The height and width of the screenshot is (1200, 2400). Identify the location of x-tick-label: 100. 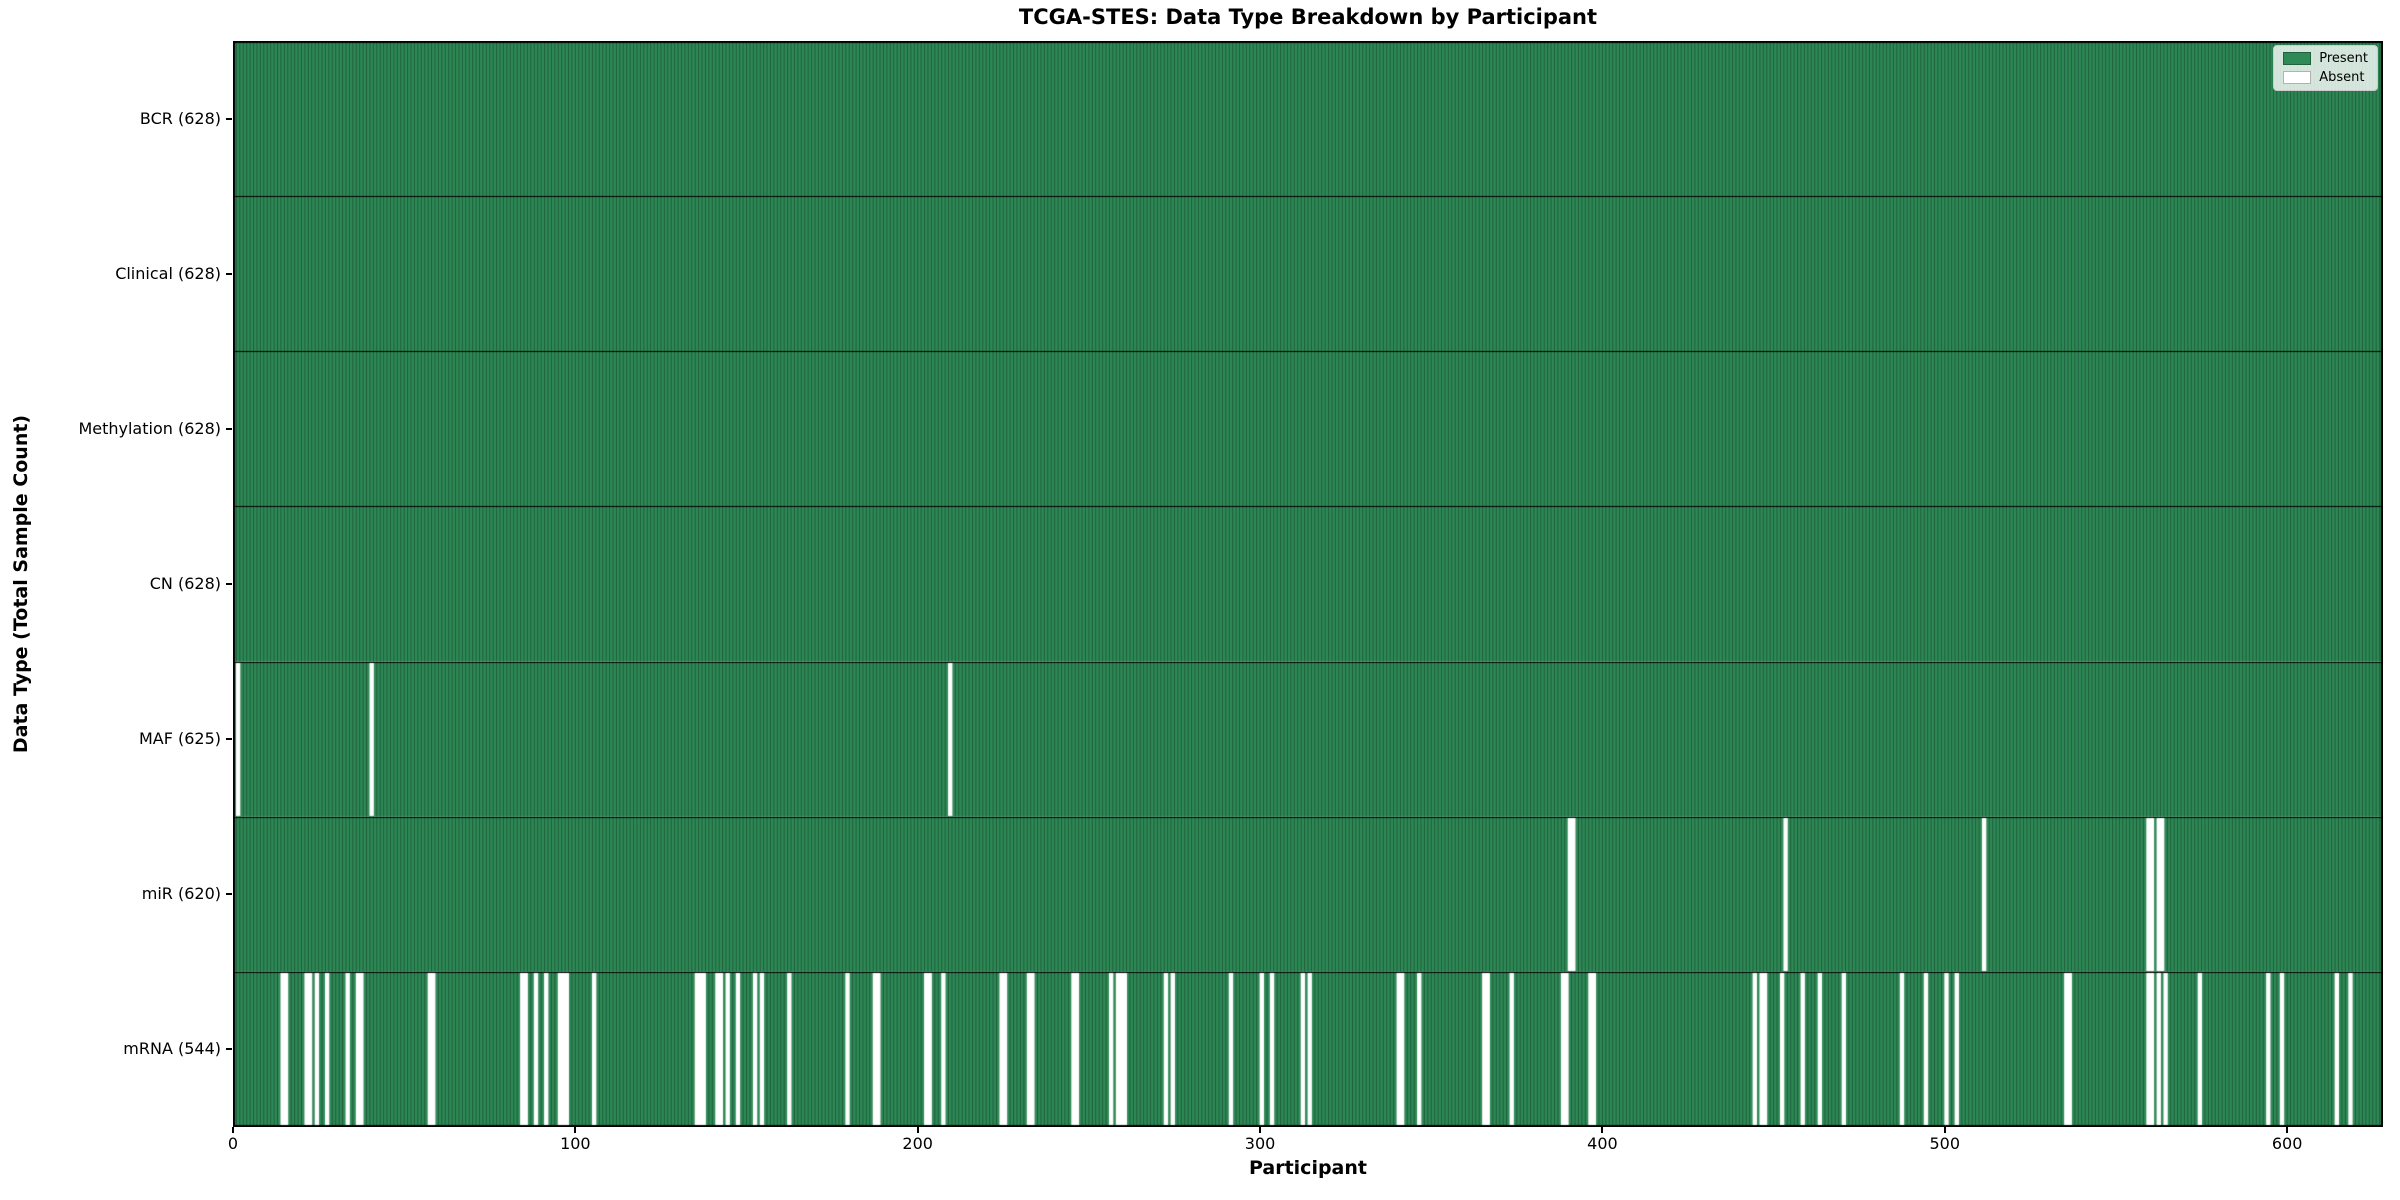
(575, 1143).